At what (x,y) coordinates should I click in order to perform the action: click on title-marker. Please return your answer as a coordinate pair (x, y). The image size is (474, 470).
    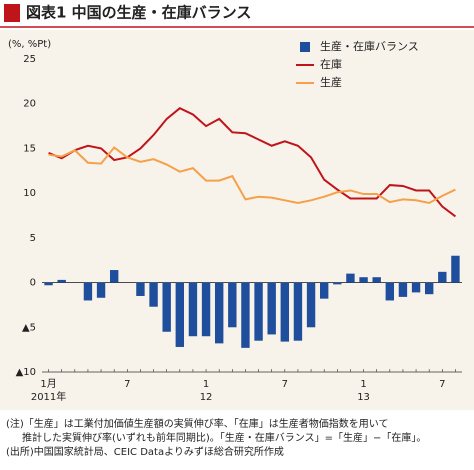
    Looking at the image, I should click on (12, 13).